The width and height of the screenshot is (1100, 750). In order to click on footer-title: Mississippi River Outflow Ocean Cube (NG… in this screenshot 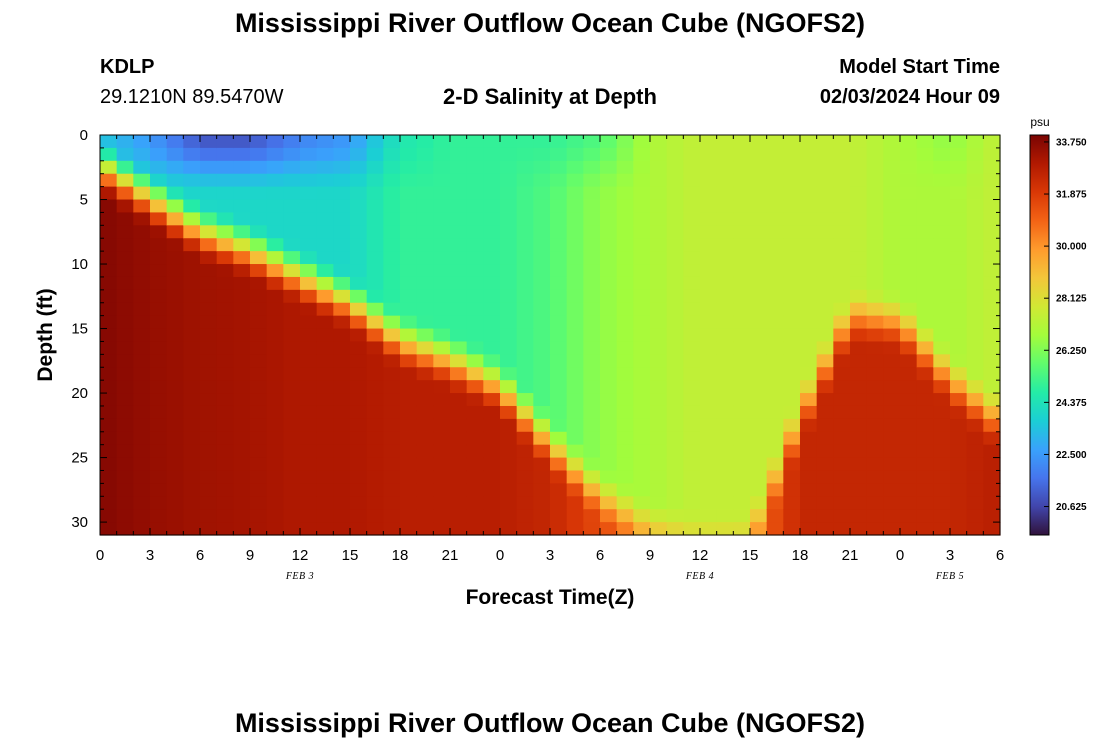, I will do `click(550, 723)`.